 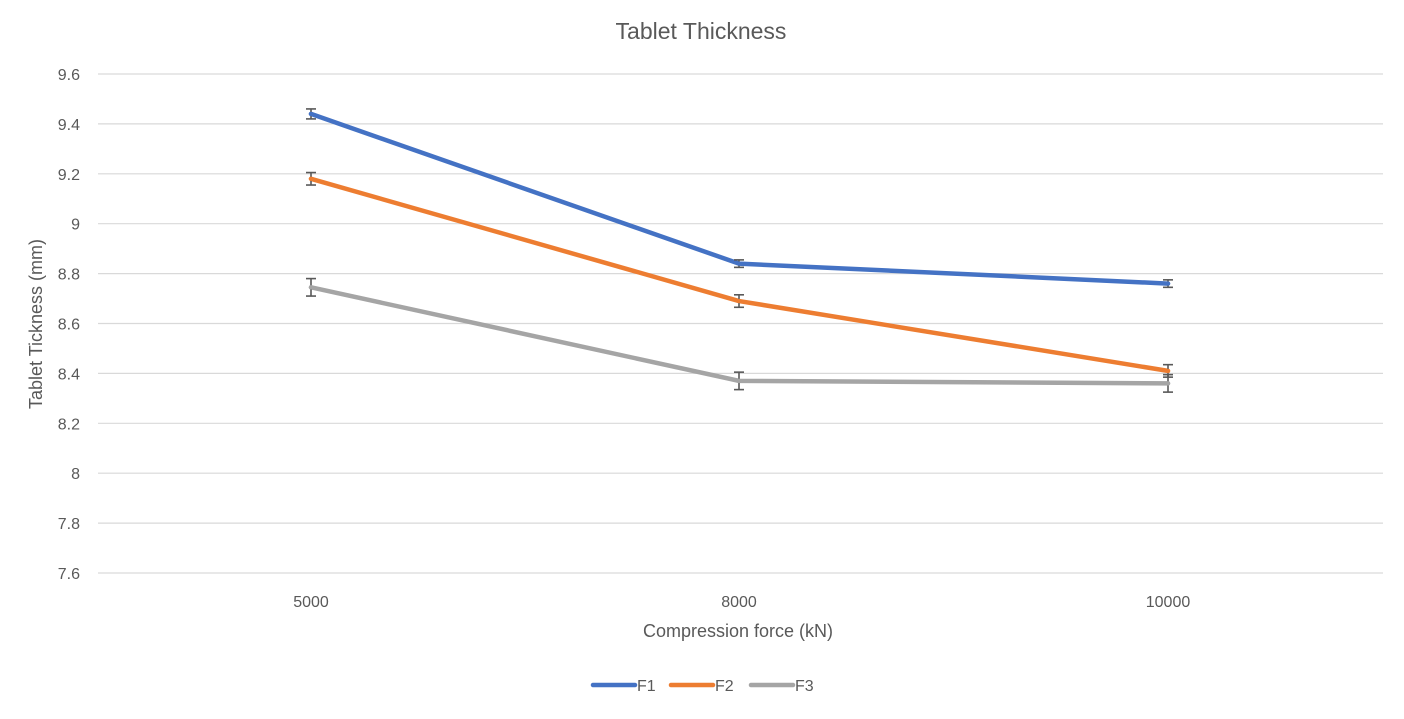 I want to click on legend-label: F3, so click(x=804, y=686).